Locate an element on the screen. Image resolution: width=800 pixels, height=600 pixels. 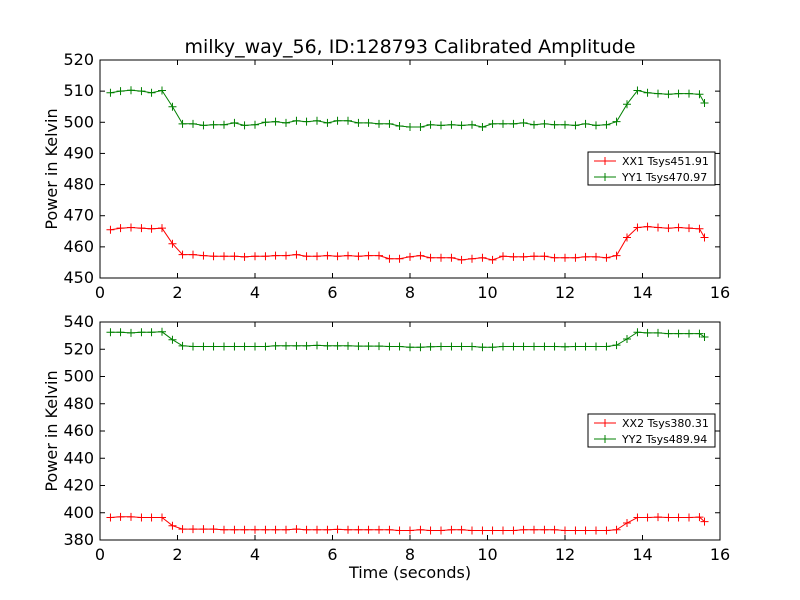
y-tick-label: 480 is located at coordinates (78, 184).